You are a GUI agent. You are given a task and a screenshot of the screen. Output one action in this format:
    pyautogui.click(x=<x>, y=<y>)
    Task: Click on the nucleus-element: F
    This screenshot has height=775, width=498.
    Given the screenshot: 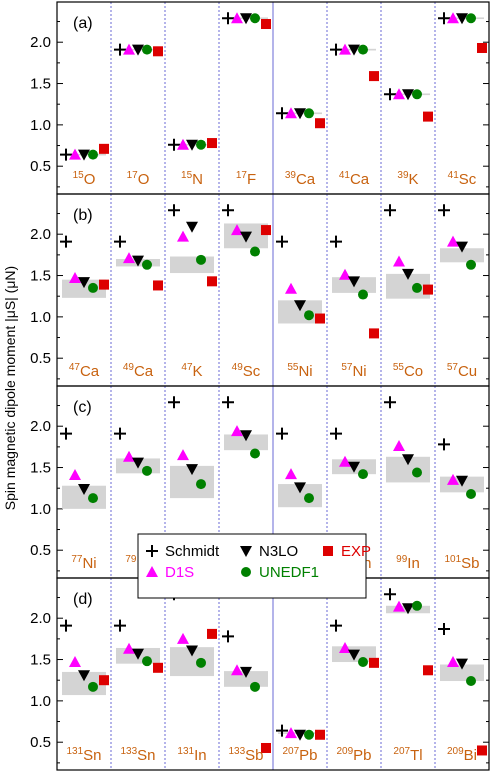 What is the action you would take?
    pyautogui.click(x=251, y=179)
    